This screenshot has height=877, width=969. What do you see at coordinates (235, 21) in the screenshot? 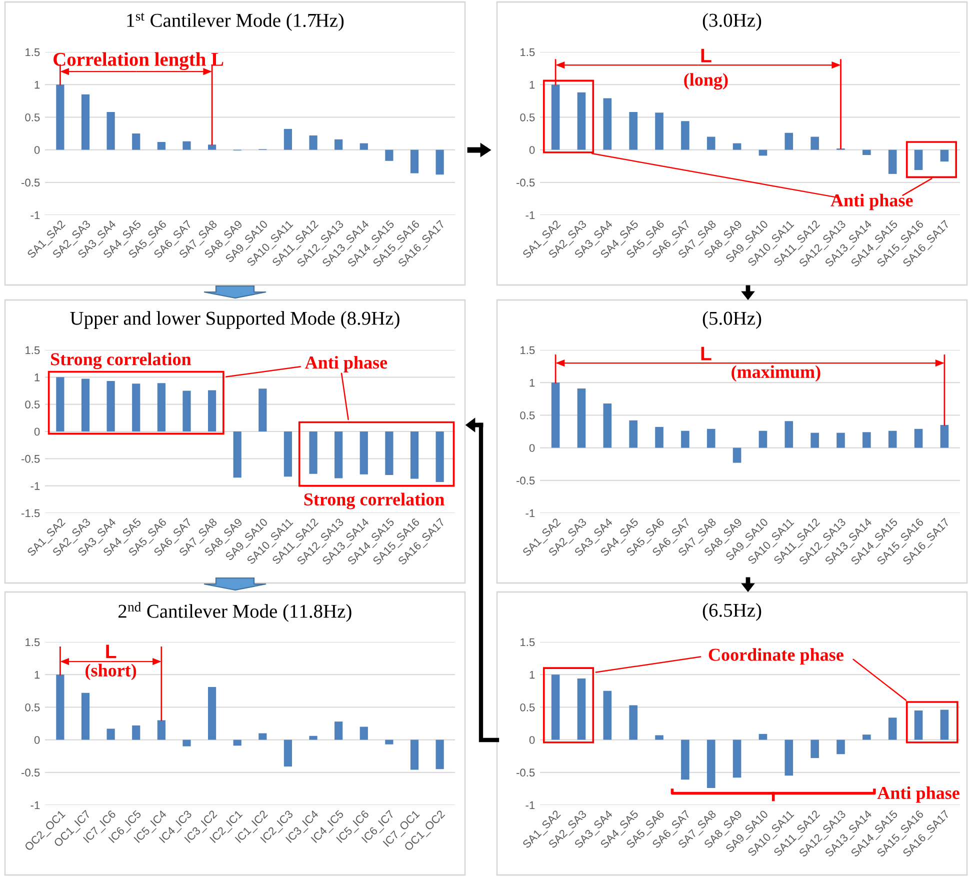
I see `chart-title: 1$^{st}$ Cantilever Mode (1.7Hz)` at bounding box center [235, 21].